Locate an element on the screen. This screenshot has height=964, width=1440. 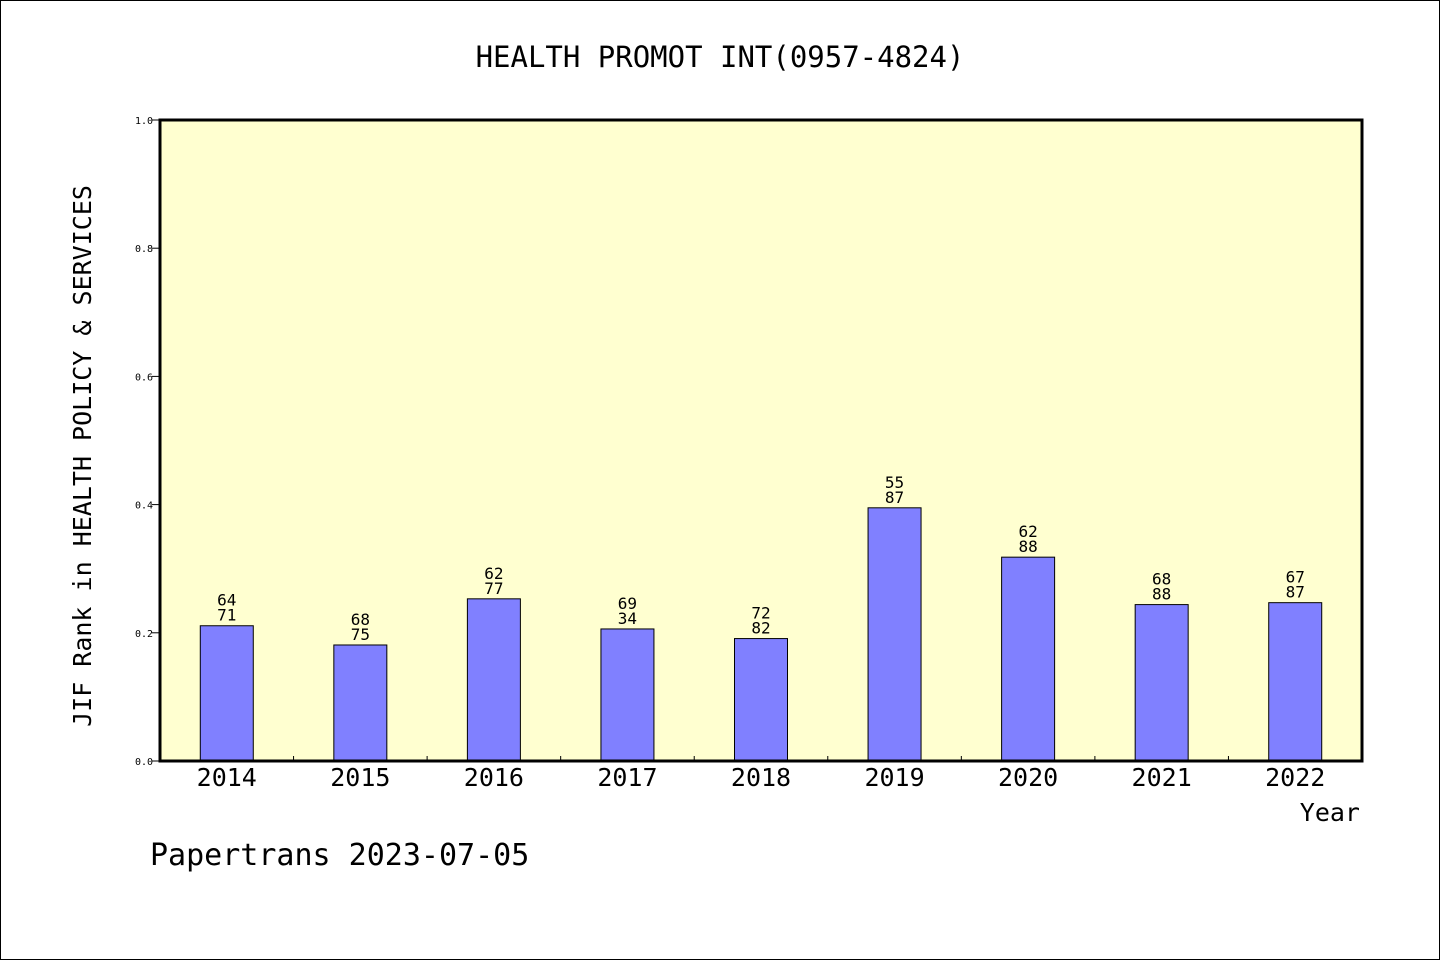
x-axis: 2014 2015 2016 2017 2018 2019 2020 2021 2022 is located at coordinates (761, 774).